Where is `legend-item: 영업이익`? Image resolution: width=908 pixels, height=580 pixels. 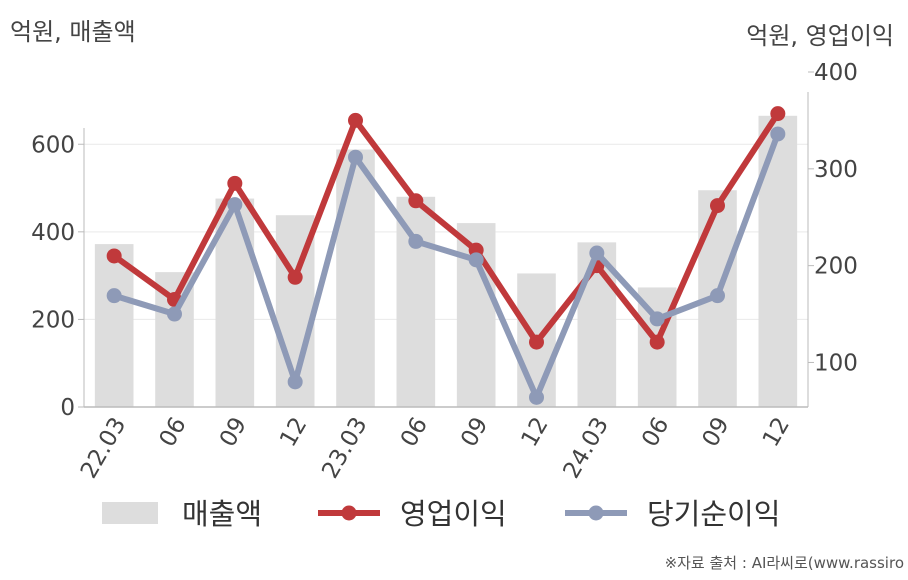
legend-item: 영업이익 is located at coordinates (412, 514).